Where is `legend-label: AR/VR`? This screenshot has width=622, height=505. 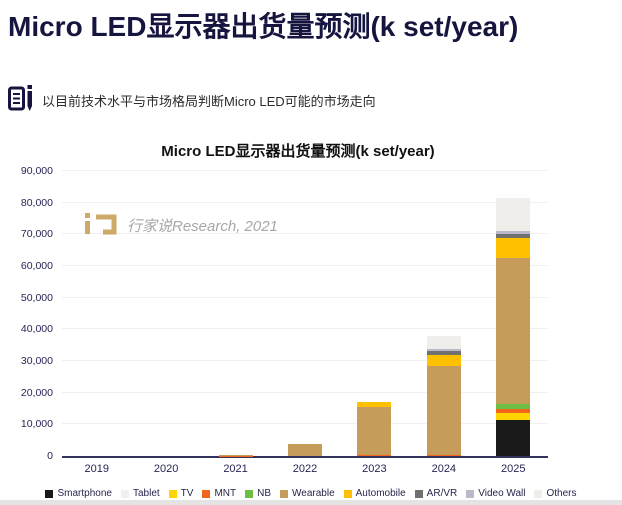
legend-label: AR/VR is located at coordinates (442, 493).